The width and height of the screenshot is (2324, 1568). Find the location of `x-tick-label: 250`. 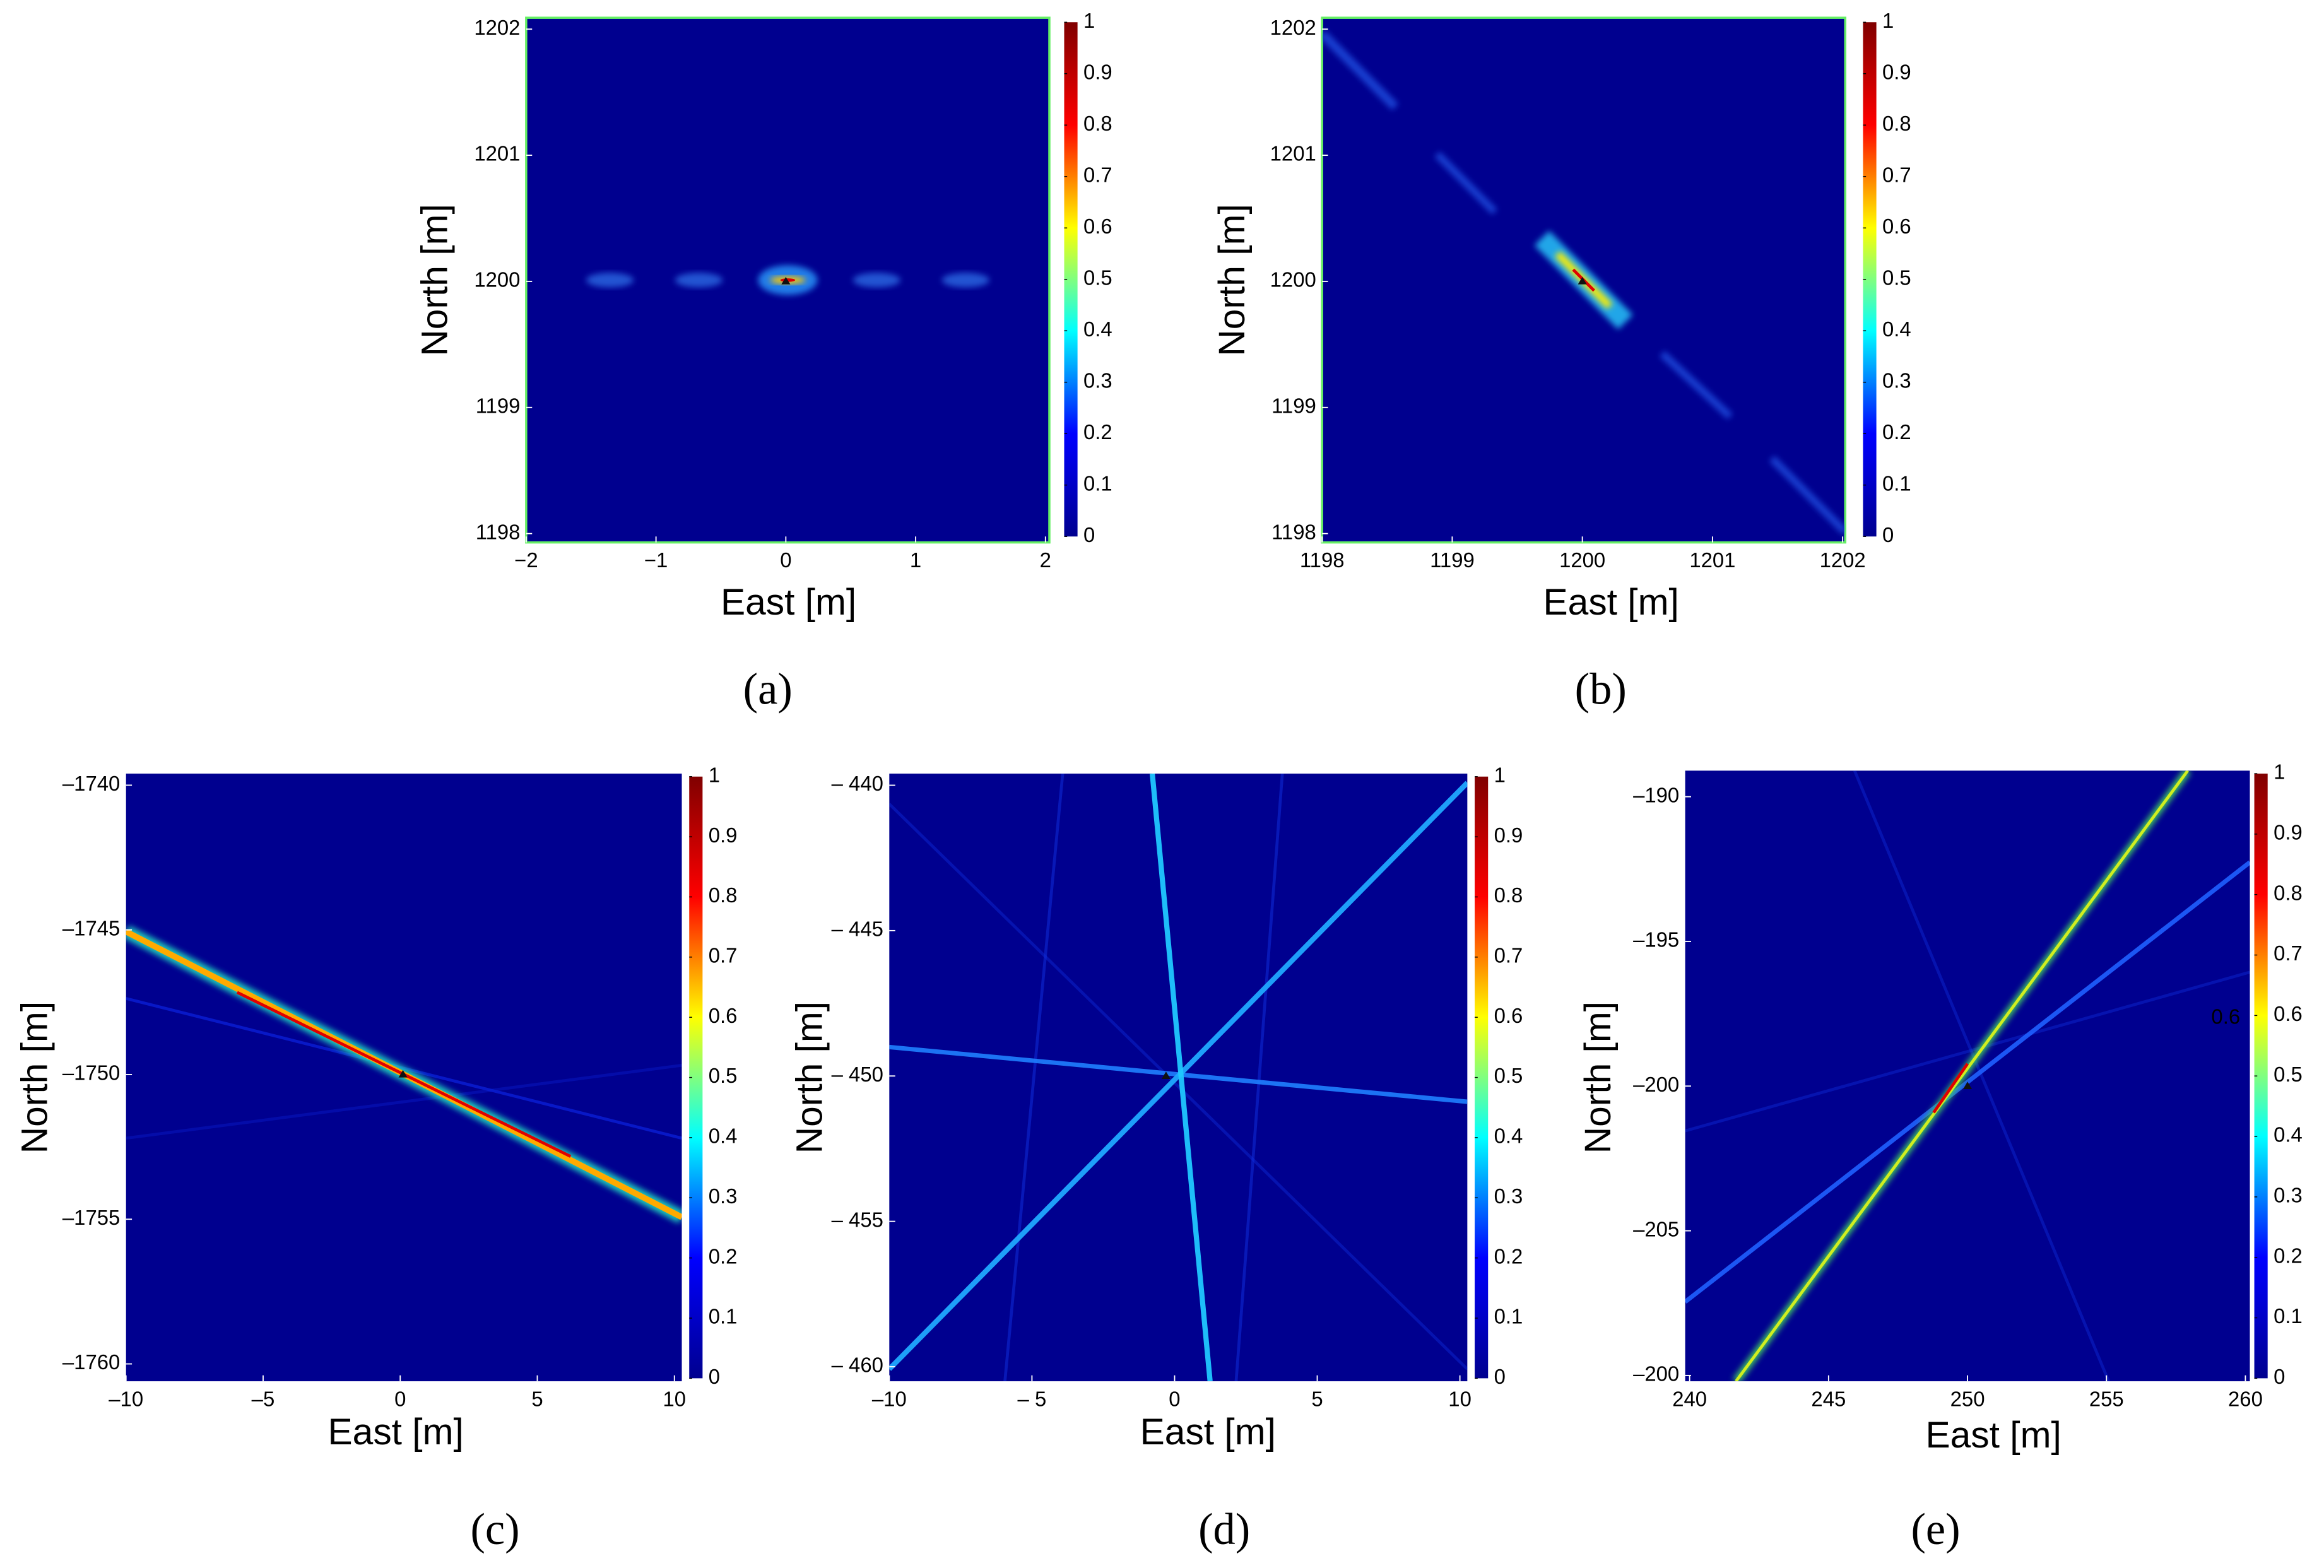

x-tick-label: 250 is located at coordinates (1968, 1399).